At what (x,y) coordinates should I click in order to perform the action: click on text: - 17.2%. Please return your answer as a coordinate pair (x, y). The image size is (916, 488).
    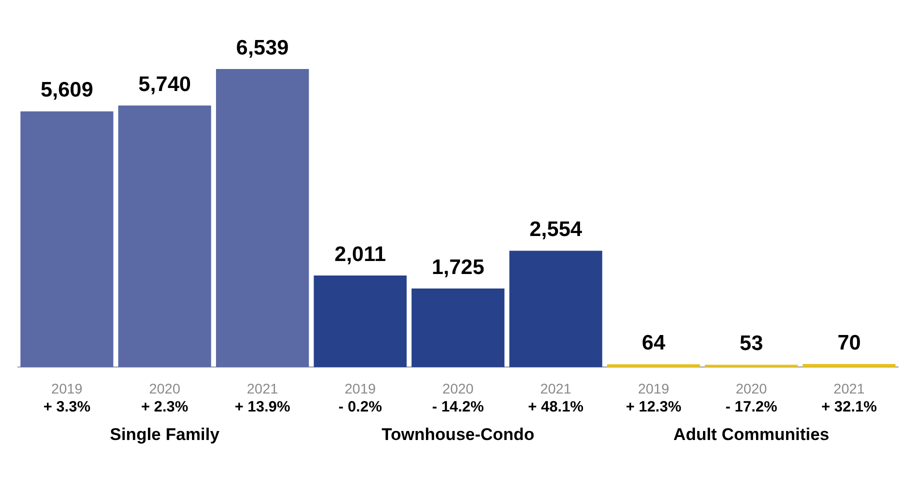
    Looking at the image, I should click on (751, 407).